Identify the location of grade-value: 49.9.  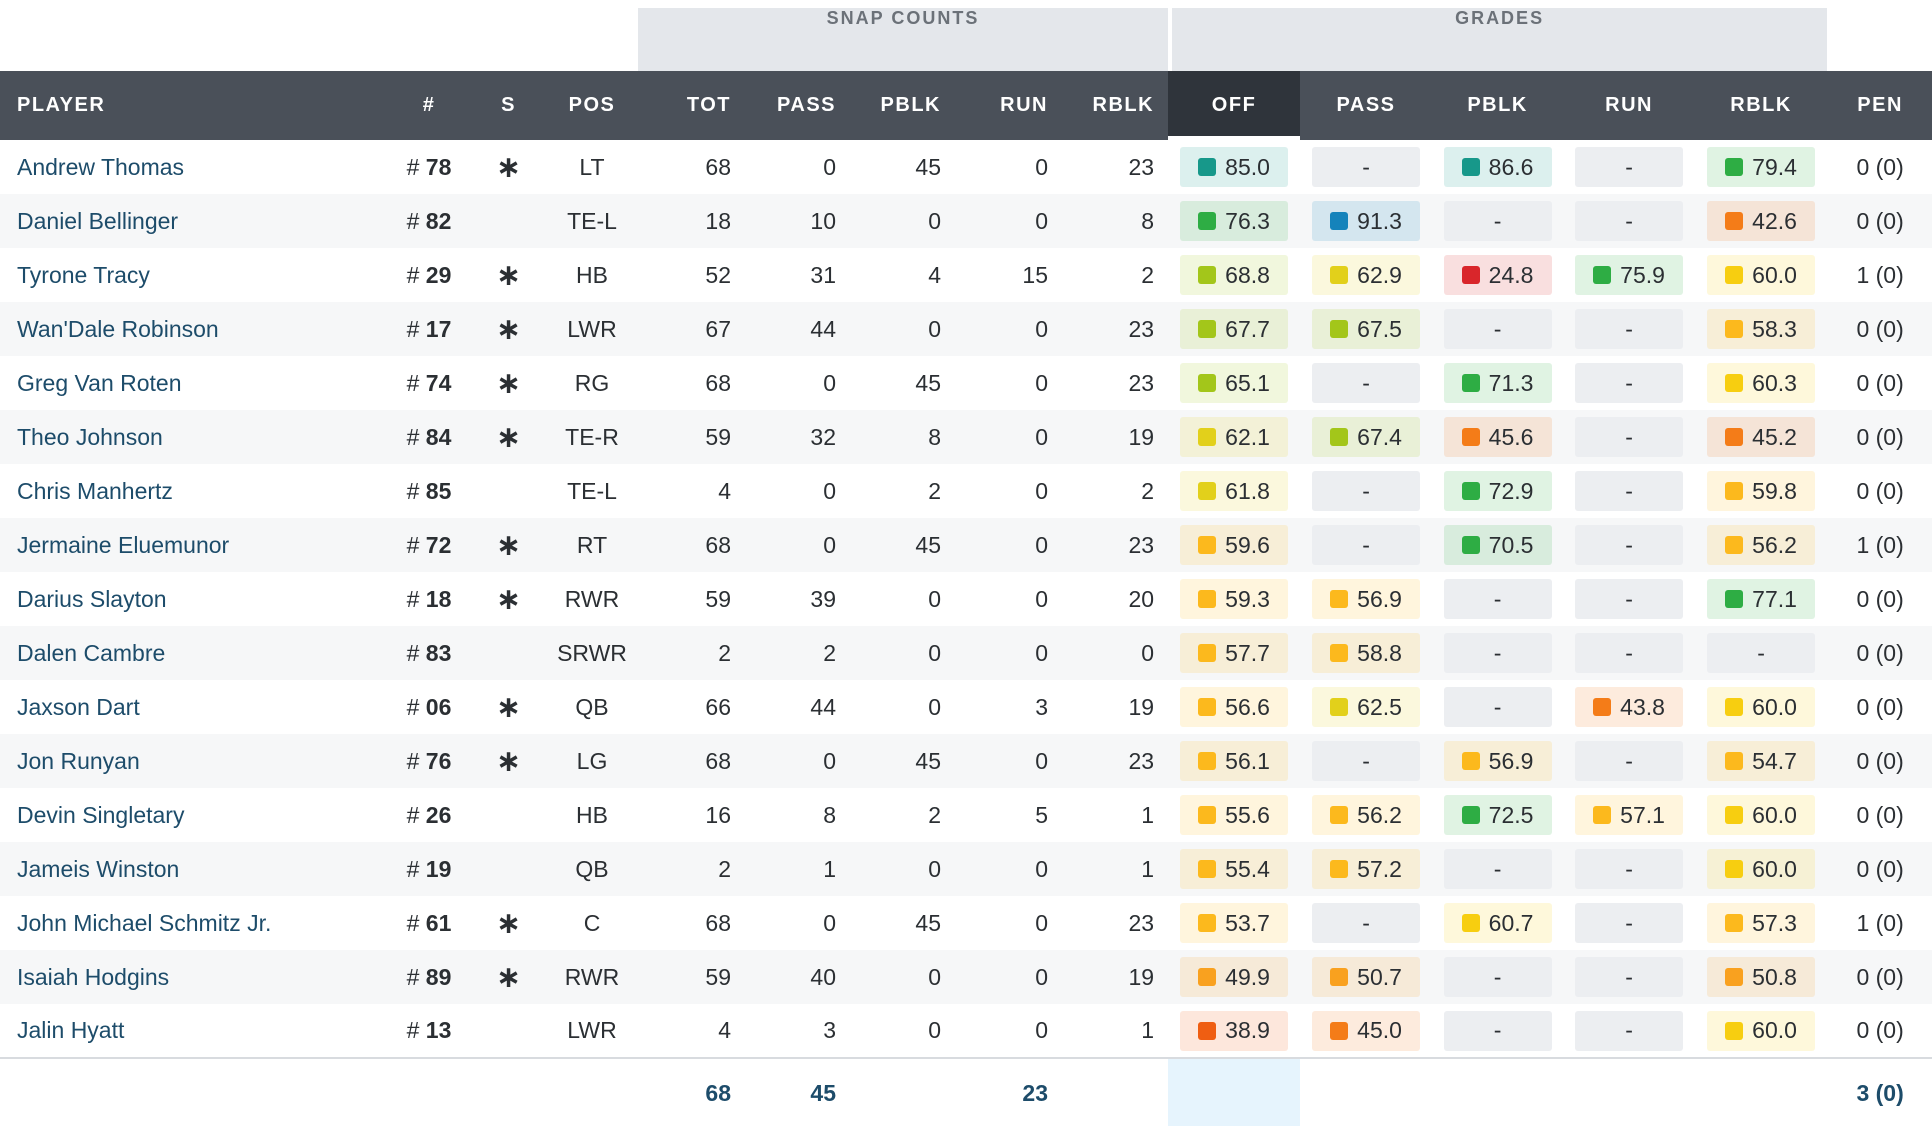
(1247, 976).